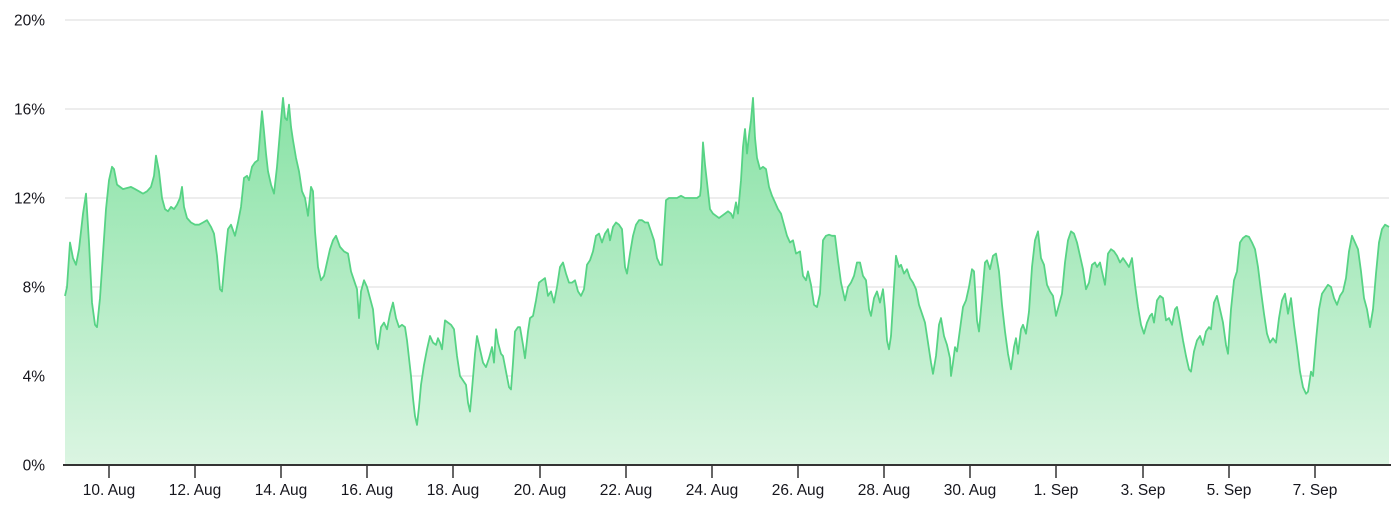  I want to click on x-axis-label: 16. Aug, so click(367, 490).